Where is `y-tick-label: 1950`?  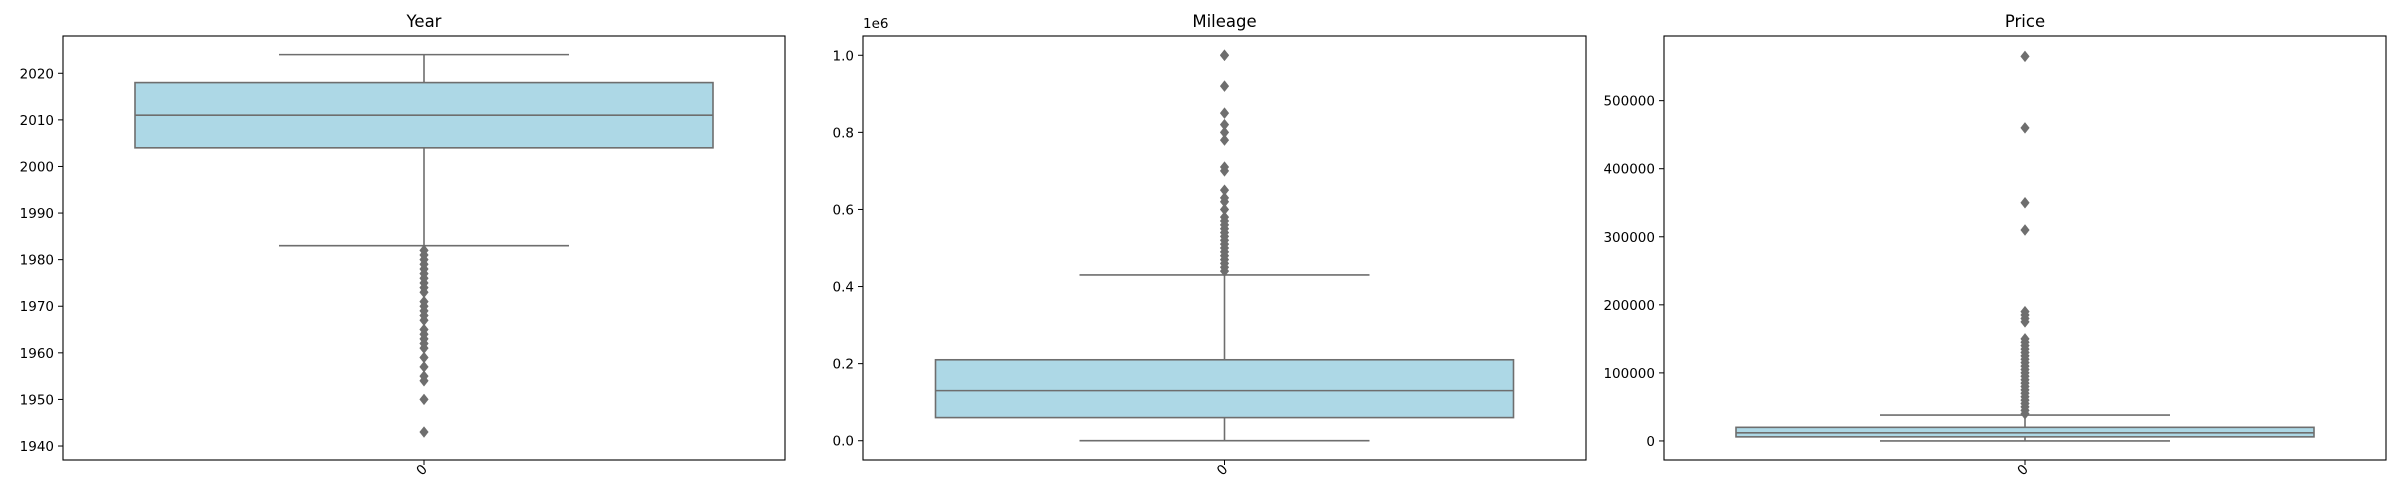 y-tick-label: 1950 is located at coordinates (37, 400).